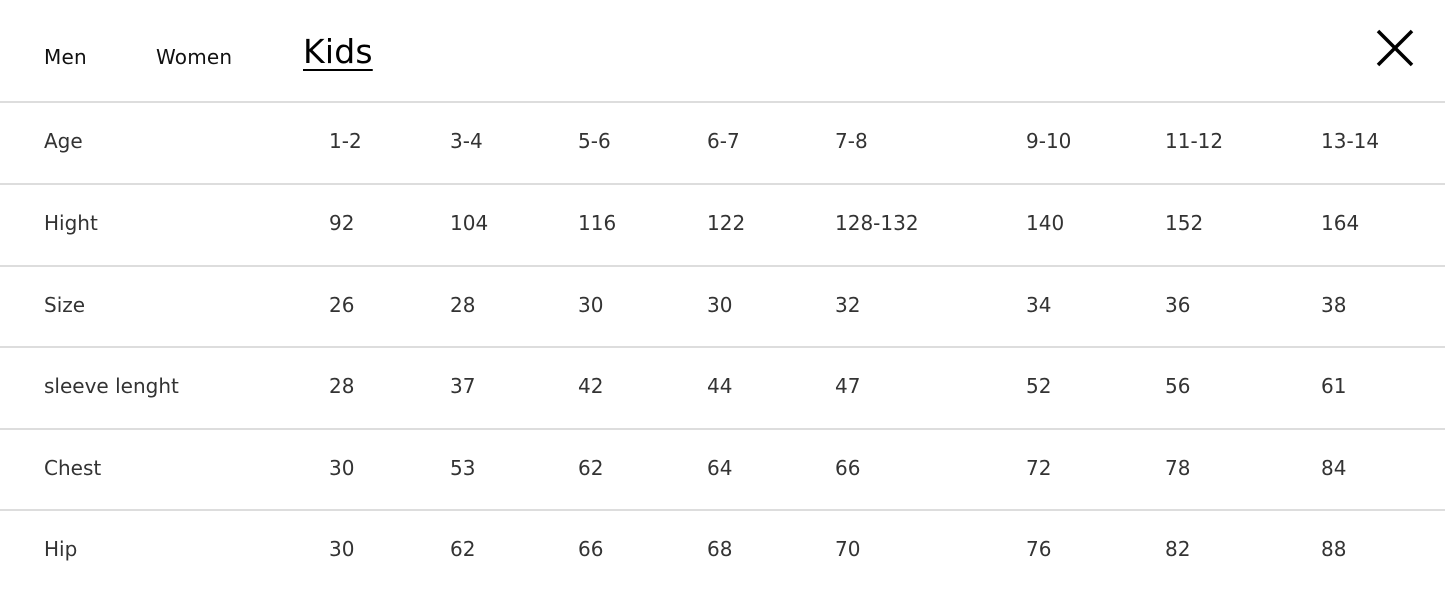 The width and height of the screenshot is (1445, 592). Describe the element at coordinates (591, 386) in the screenshot. I see `table-cell: 42` at that location.